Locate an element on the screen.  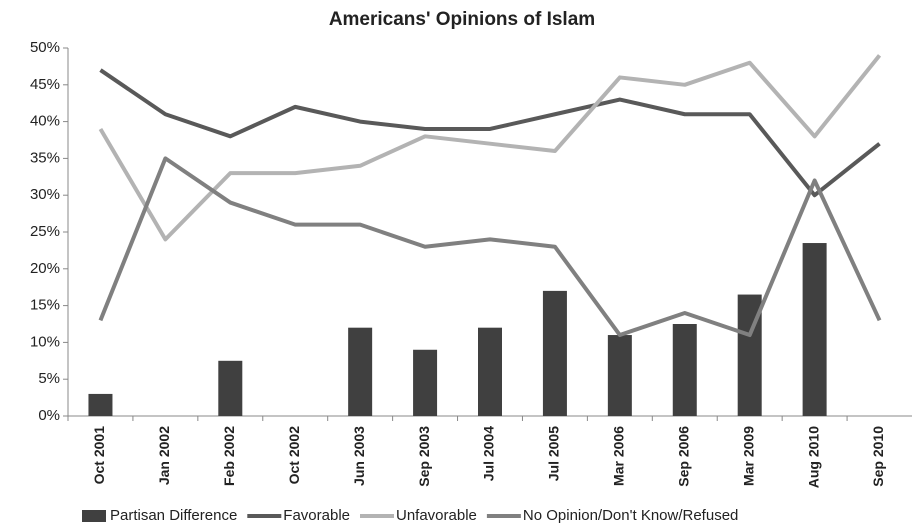
y-tick-label: 10% is located at coordinates (45, 341).